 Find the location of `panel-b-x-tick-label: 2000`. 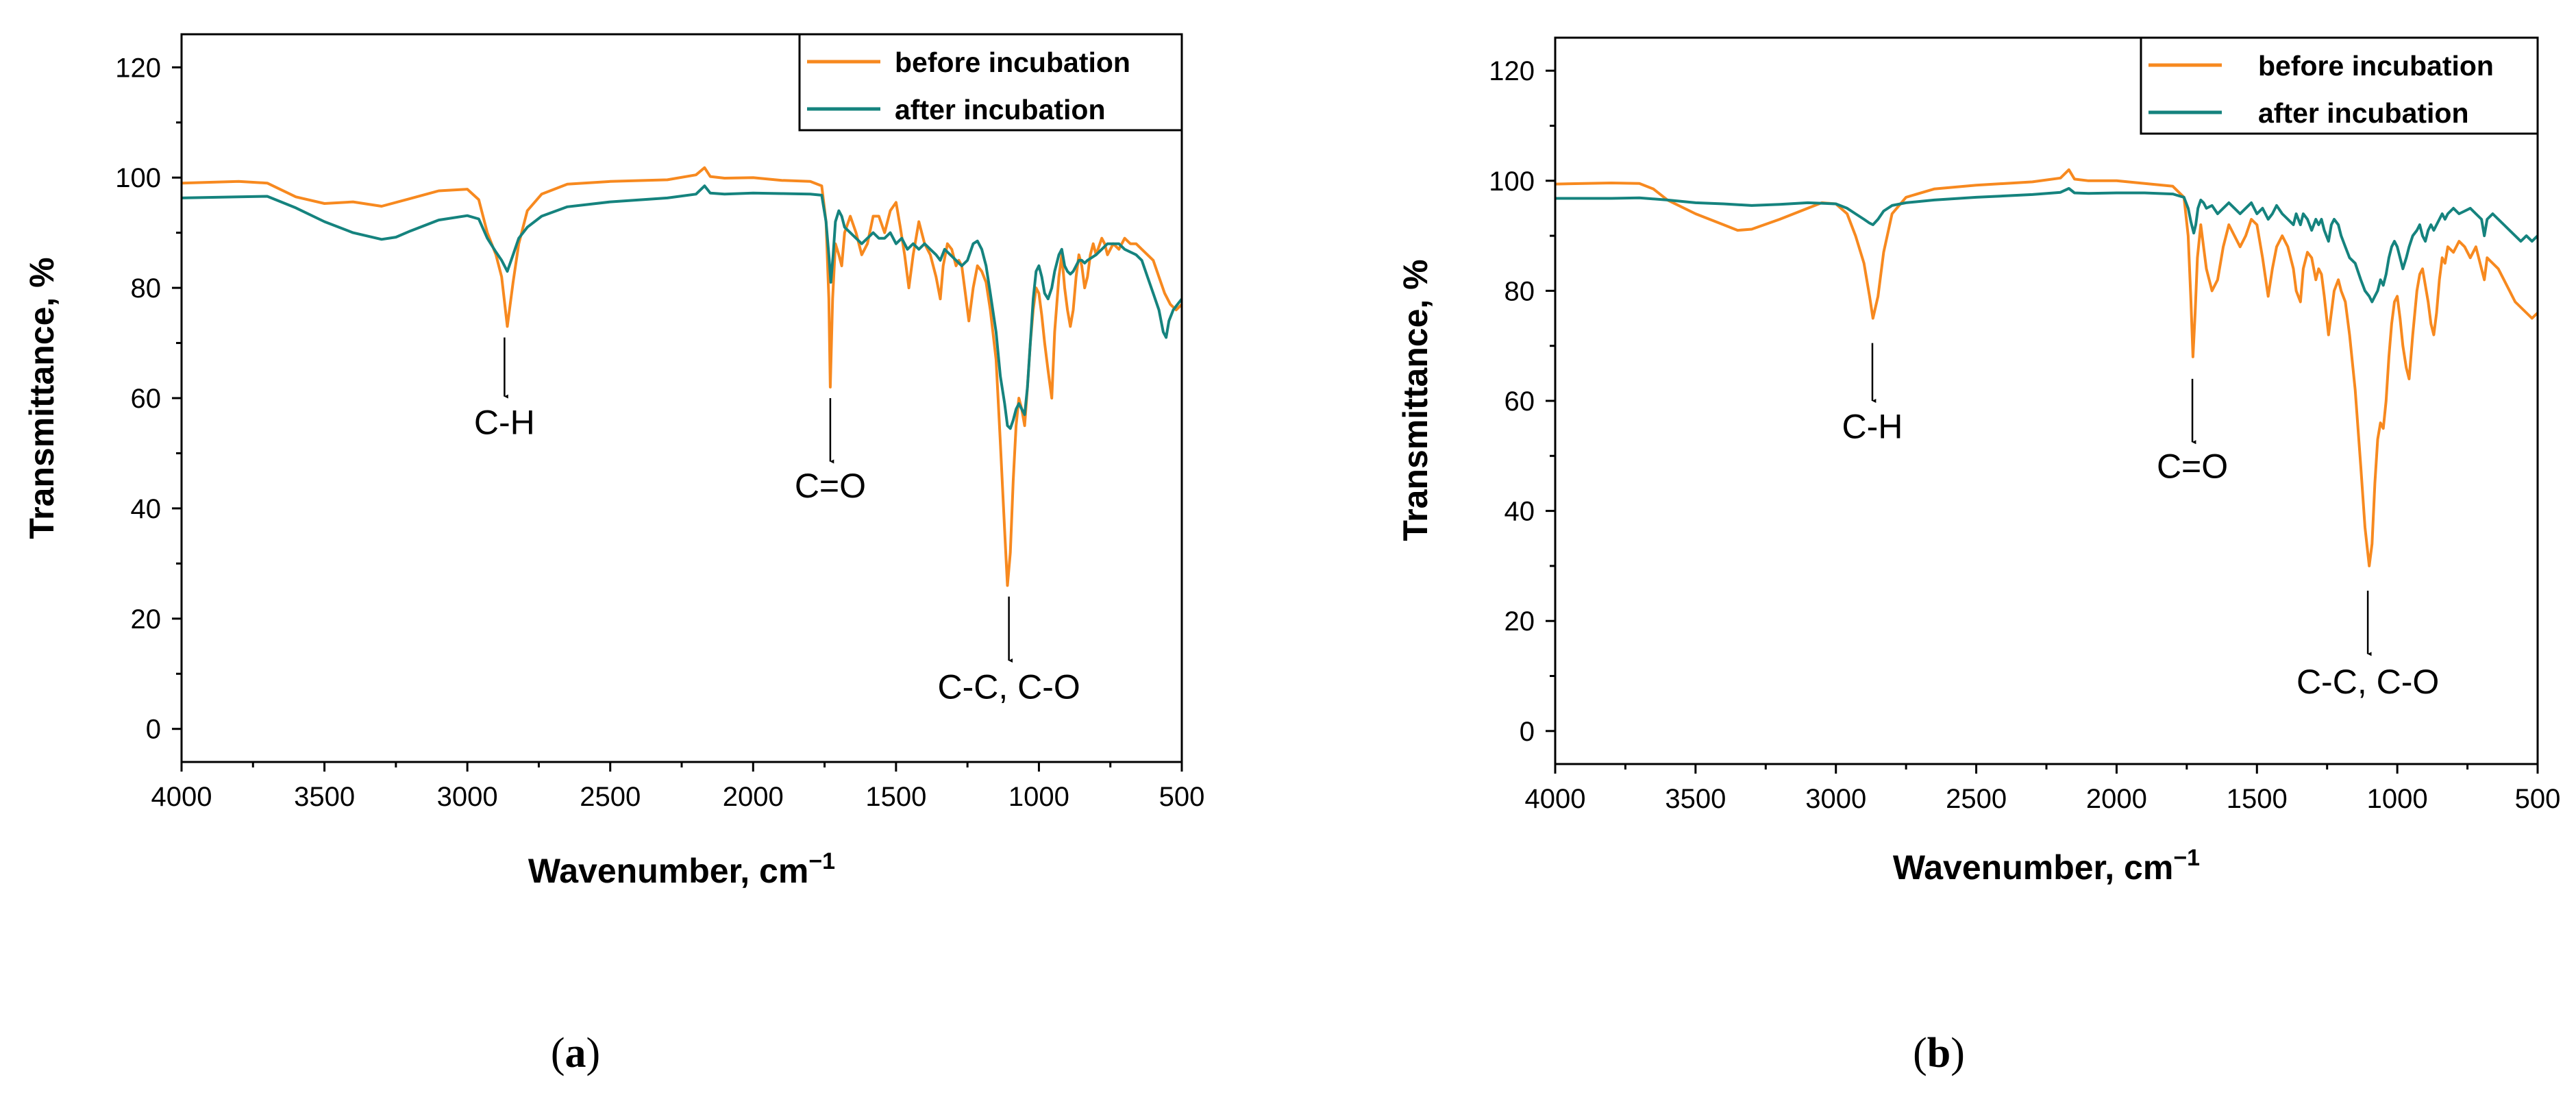

panel-b-x-tick-label: 2000 is located at coordinates (2116, 799).